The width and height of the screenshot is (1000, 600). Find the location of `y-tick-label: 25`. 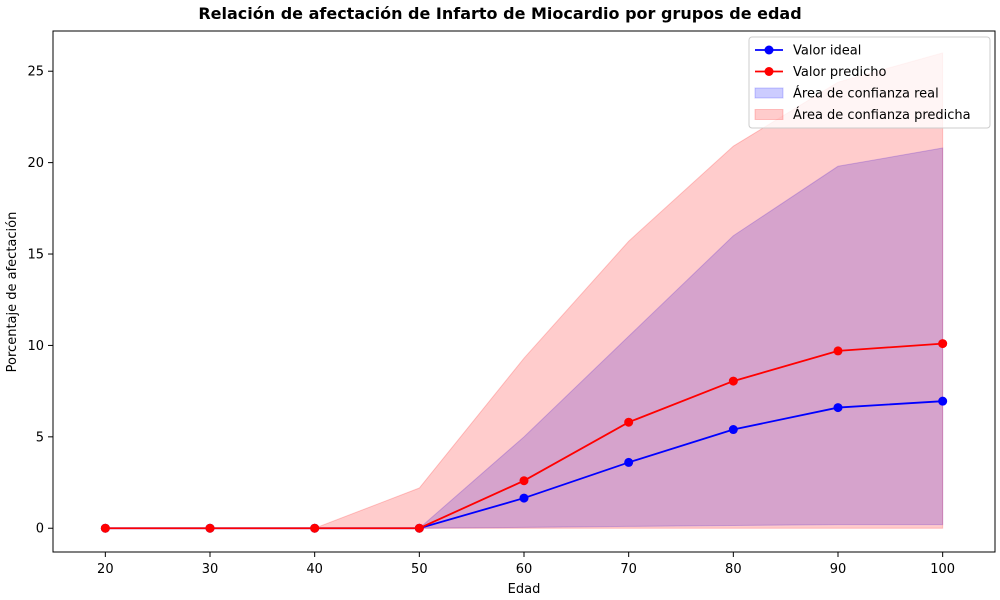

y-tick-label: 25 is located at coordinates (35, 72).